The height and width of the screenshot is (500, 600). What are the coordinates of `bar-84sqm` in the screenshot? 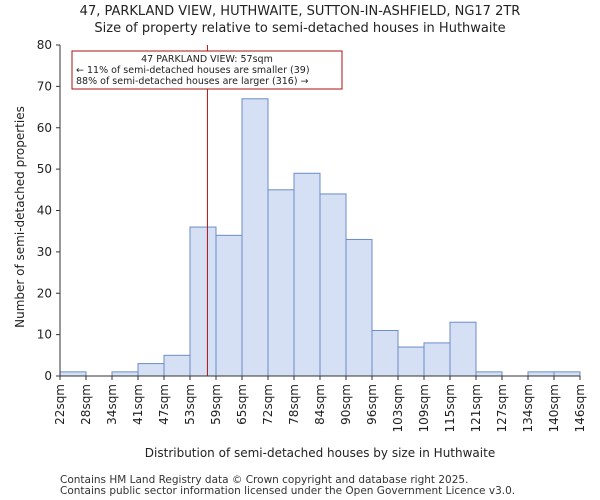 It's located at (333, 285).